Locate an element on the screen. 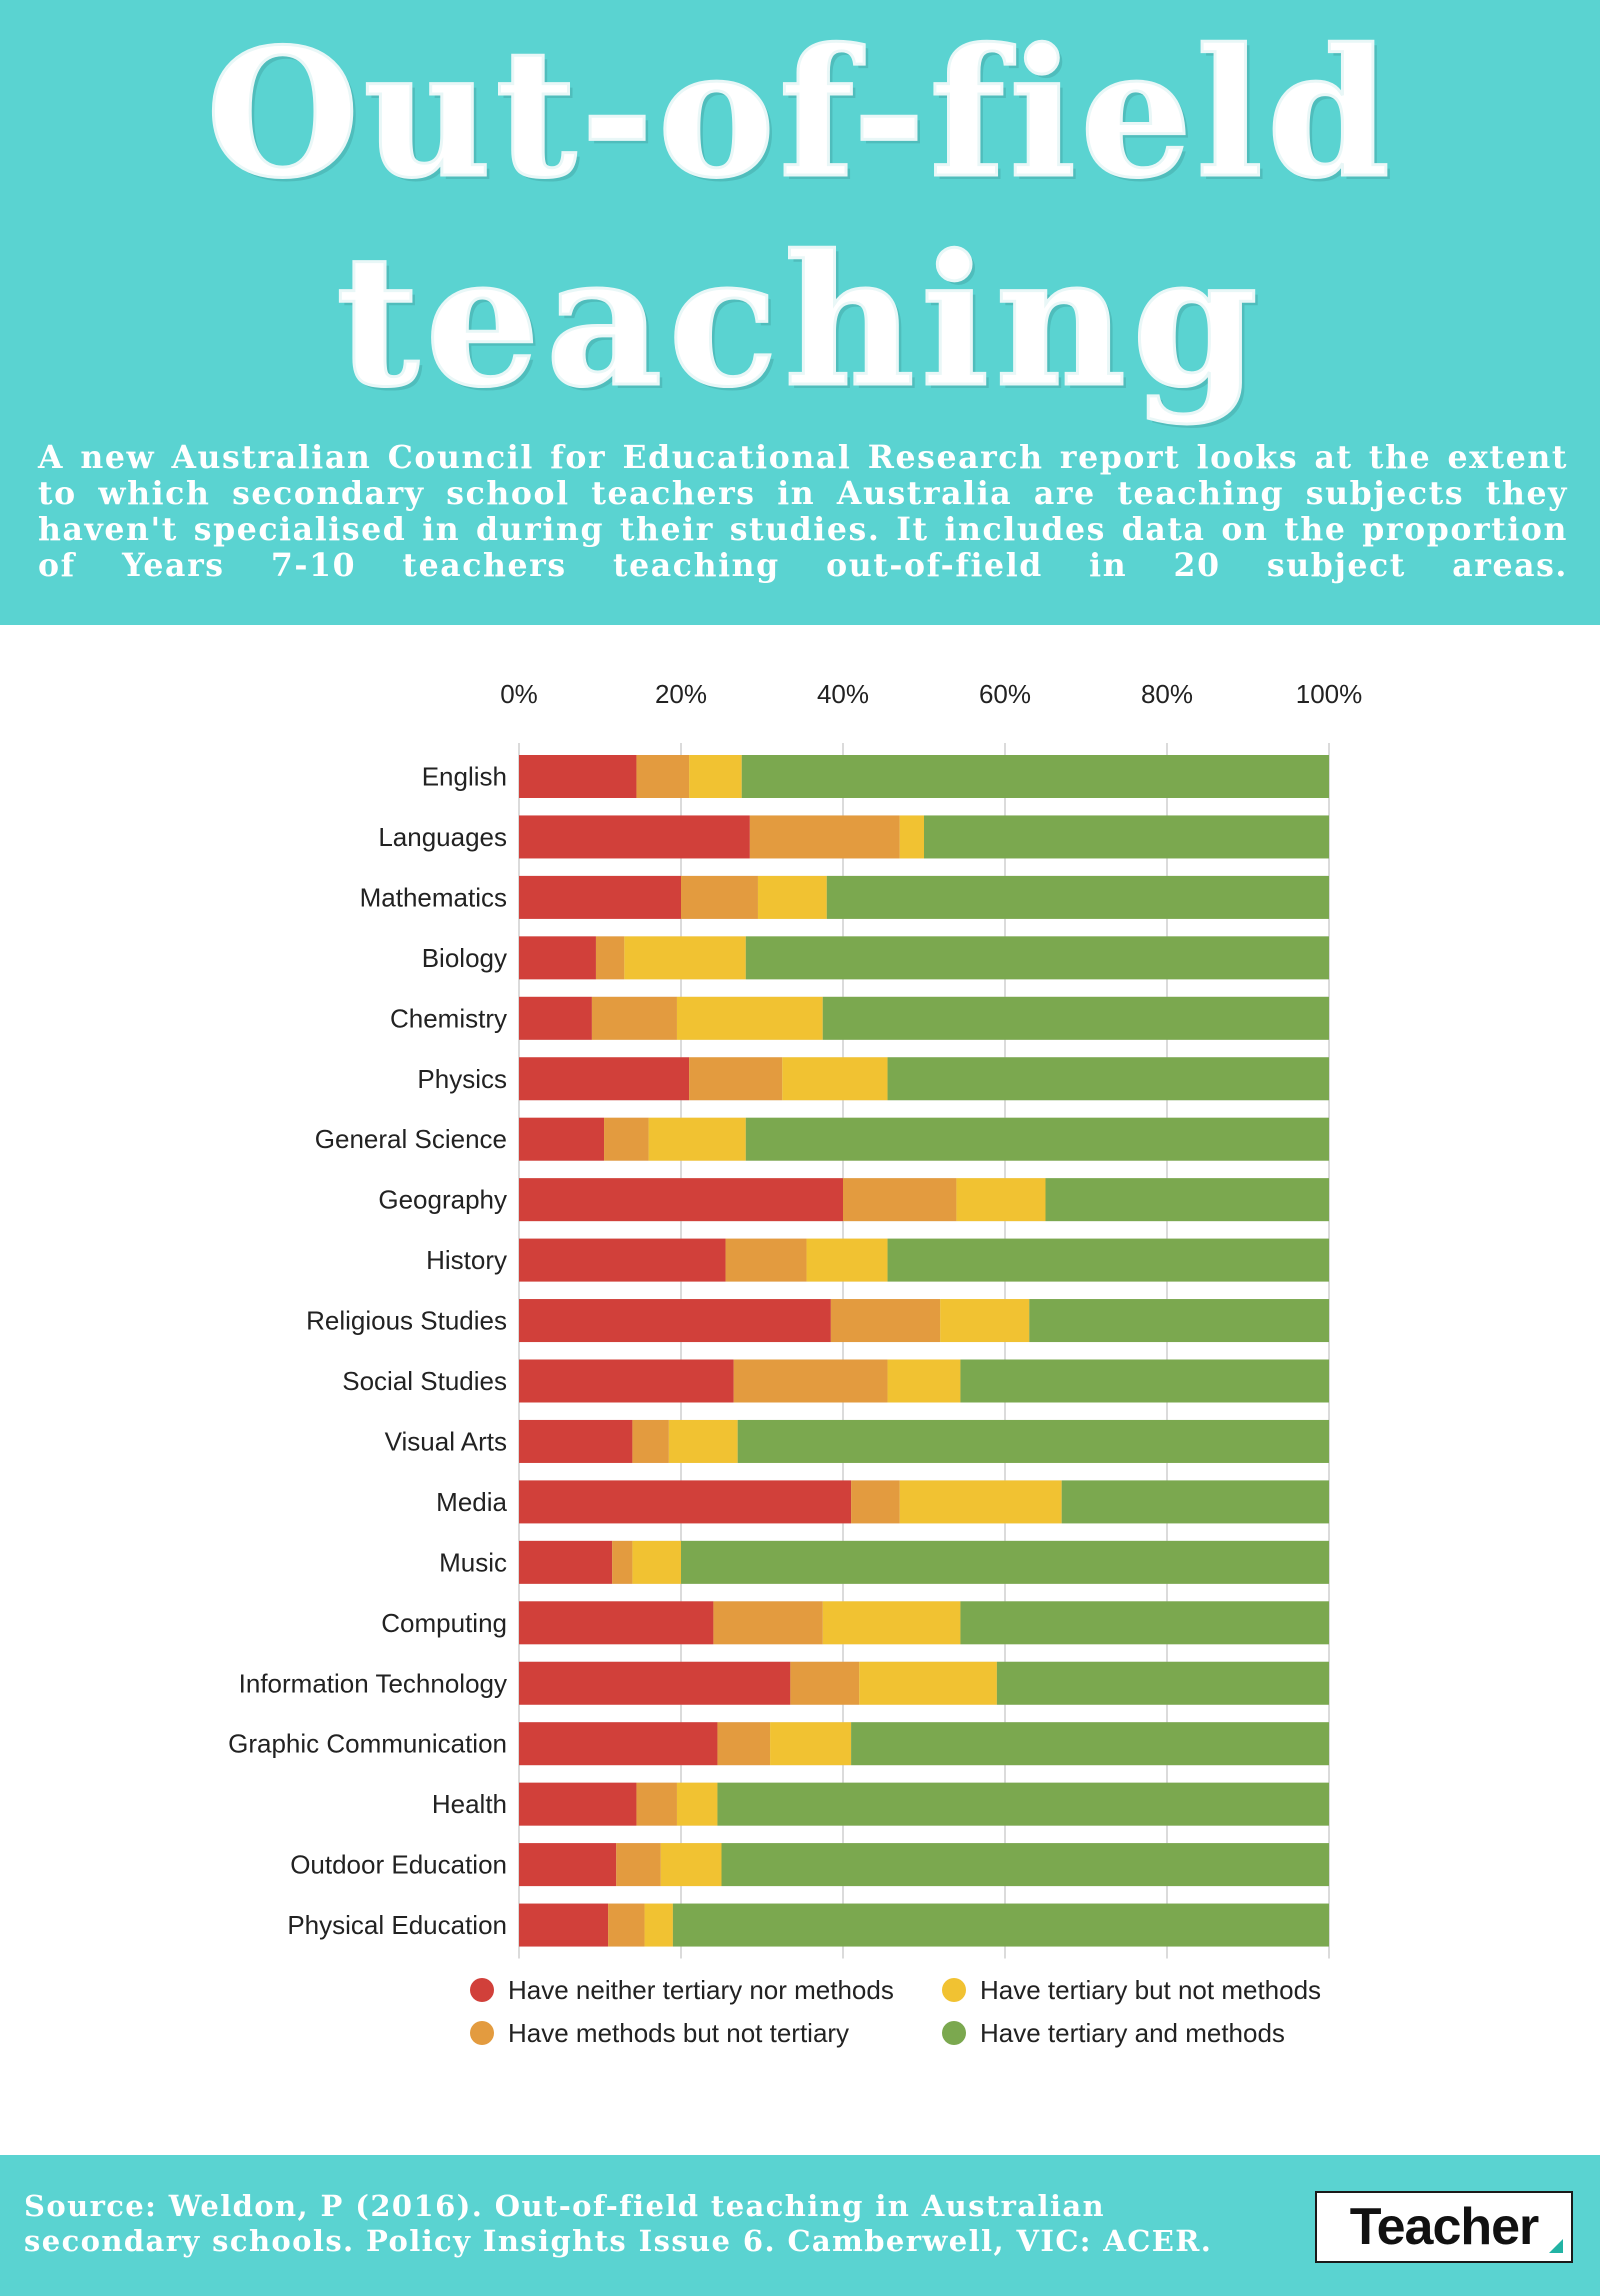 The height and width of the screenshot is (2296, 1600). bar-segment-visual-arts-s2 is located at coordinates (703, 1441).